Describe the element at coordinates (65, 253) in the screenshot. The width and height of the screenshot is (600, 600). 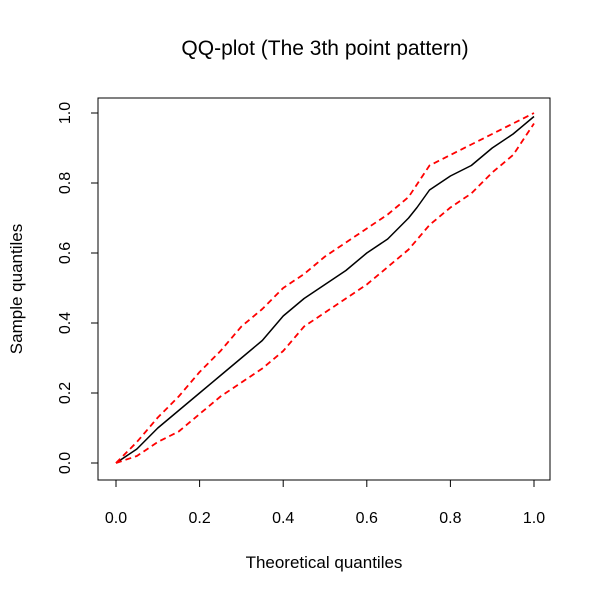
I see `y-tick-label: 0.6` at that location.